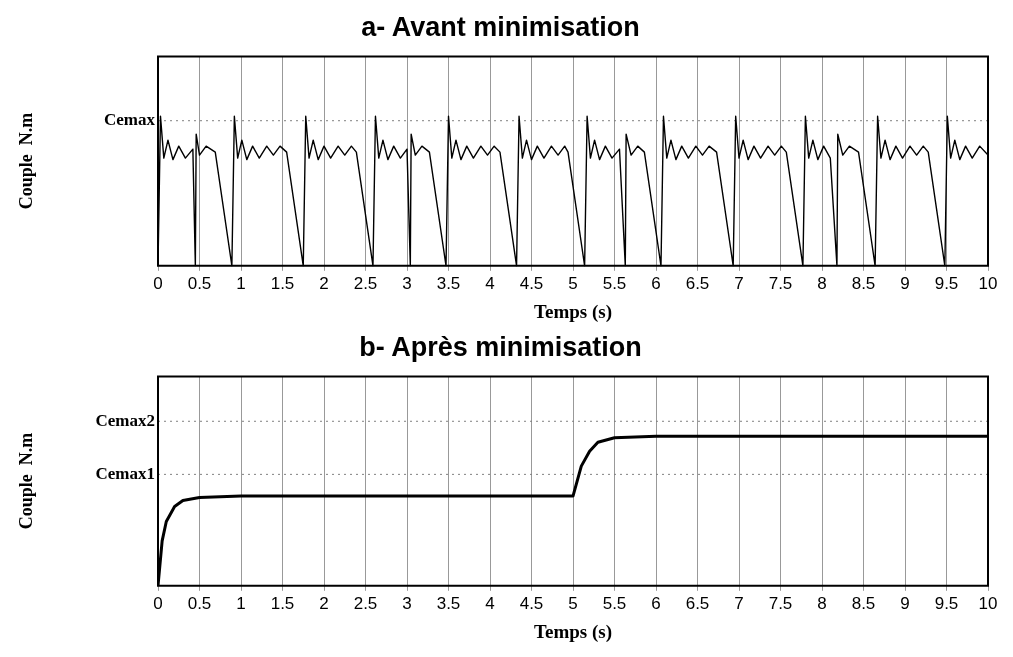 Image resolution: width=1013 pixels, height=657 pixels. Describe the element at coordinates (125, 473) in the screenshot. I see `ref-line-label: Cemax1` at that location.